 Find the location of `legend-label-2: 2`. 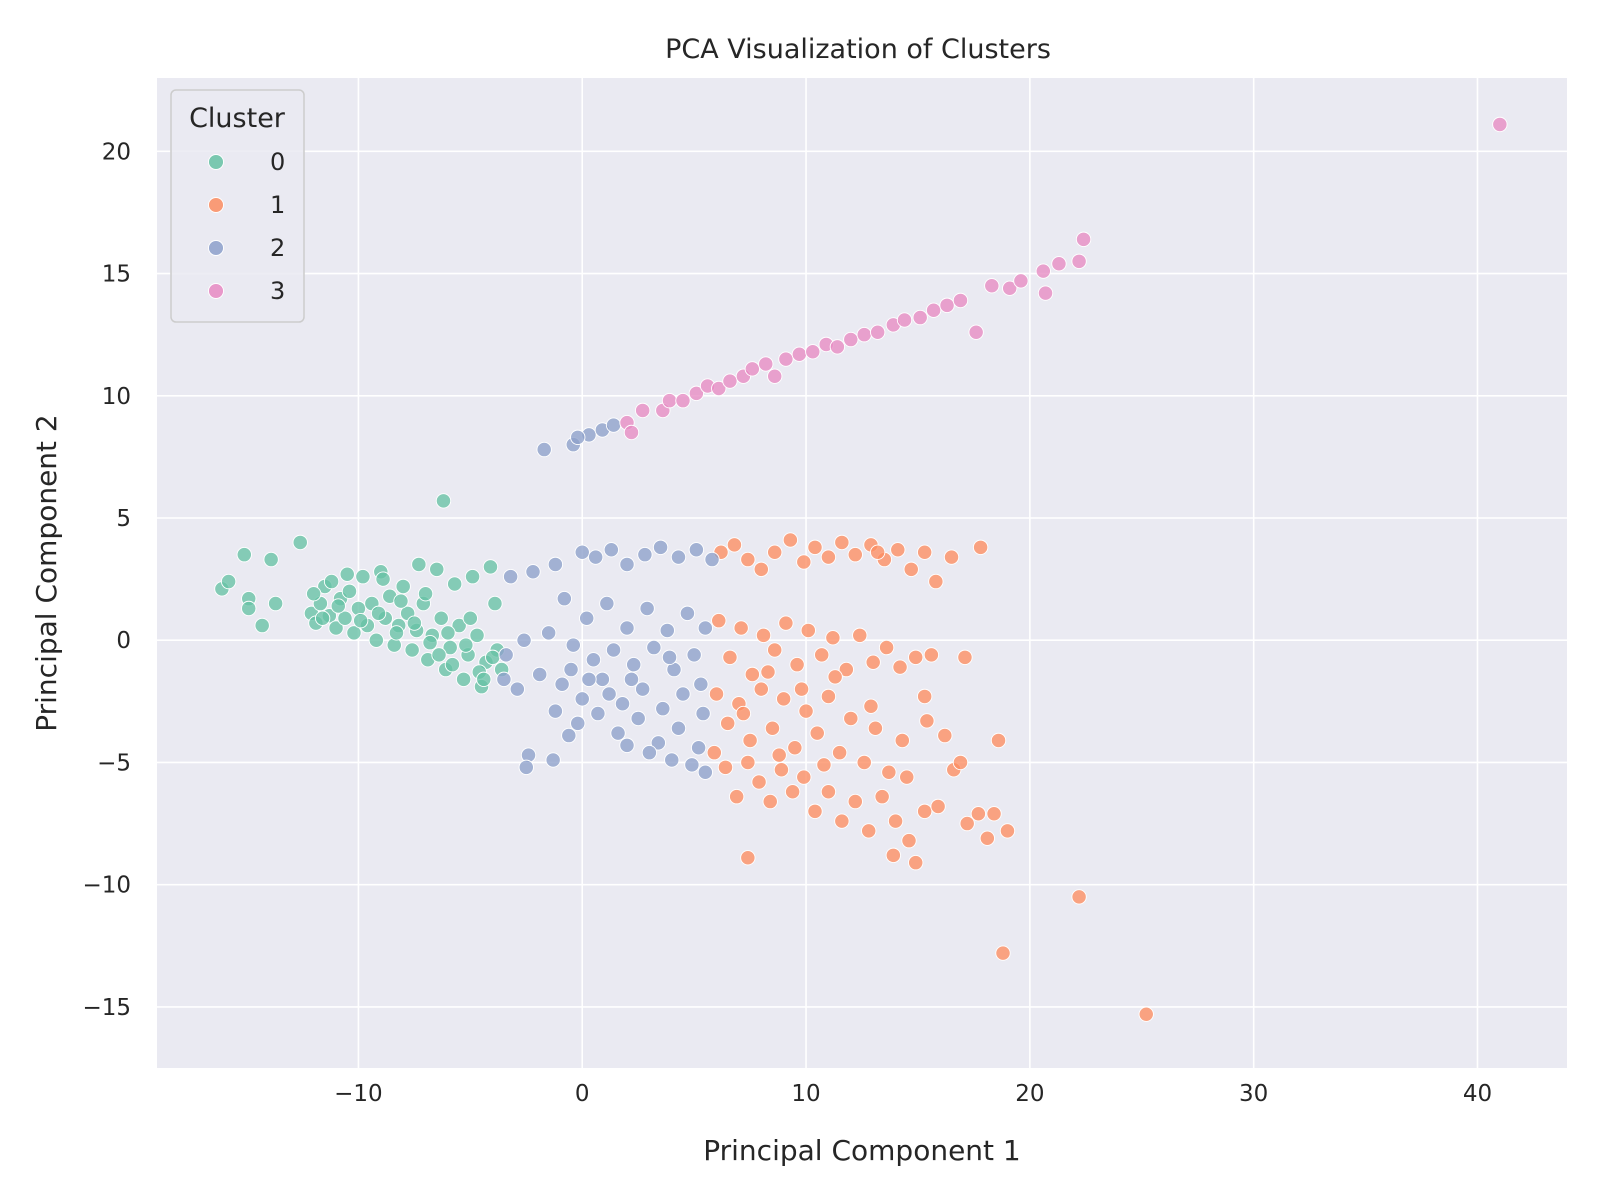

legend-label-2: 2 is located at coordinates (277, 248).